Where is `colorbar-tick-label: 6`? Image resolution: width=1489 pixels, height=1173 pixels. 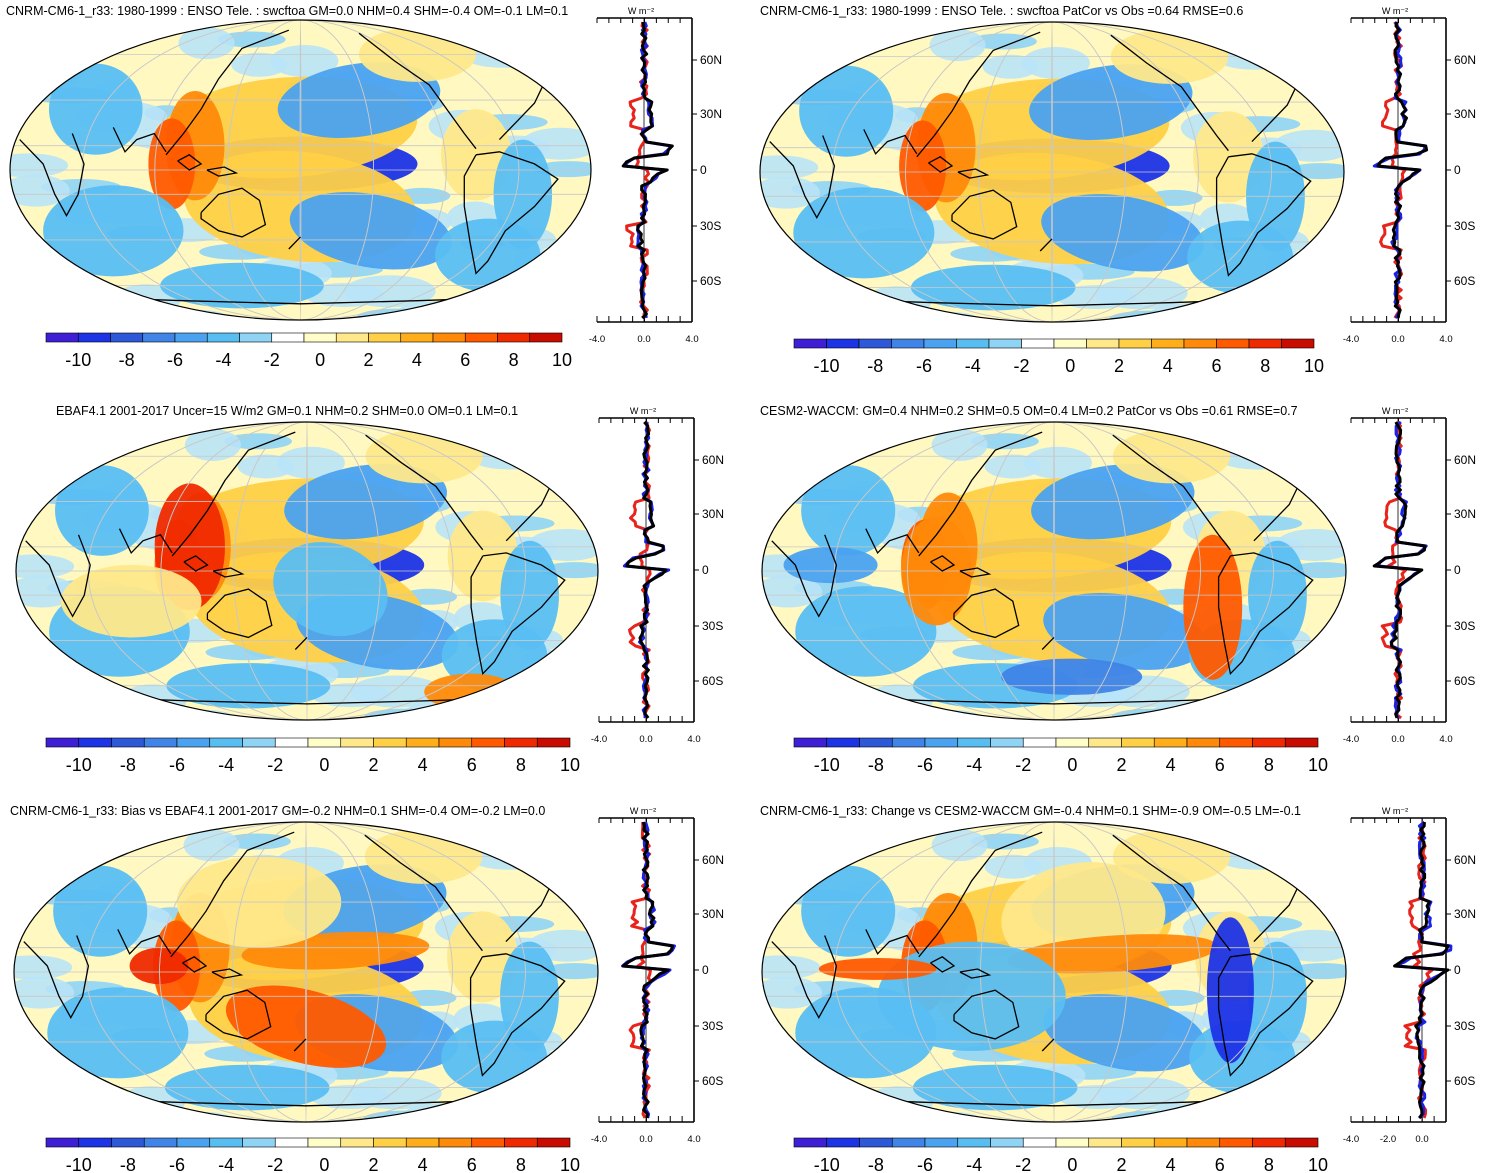 colorbar-tick-label: 6 is located at coordinates (472, 1164).